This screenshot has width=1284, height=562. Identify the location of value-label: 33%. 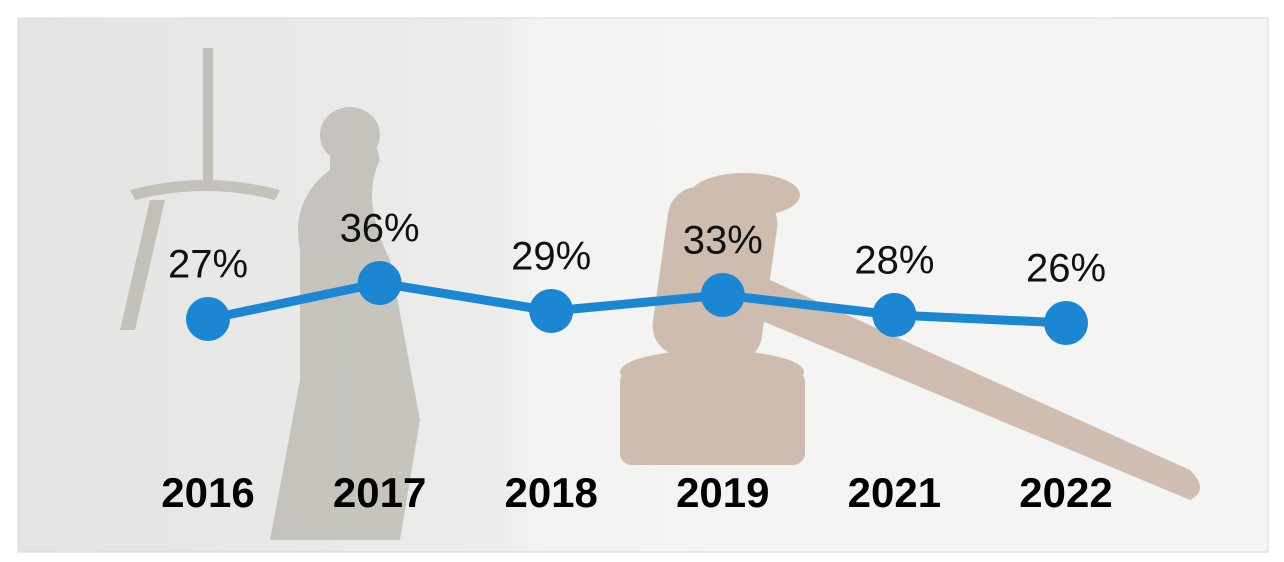
(723, 241).